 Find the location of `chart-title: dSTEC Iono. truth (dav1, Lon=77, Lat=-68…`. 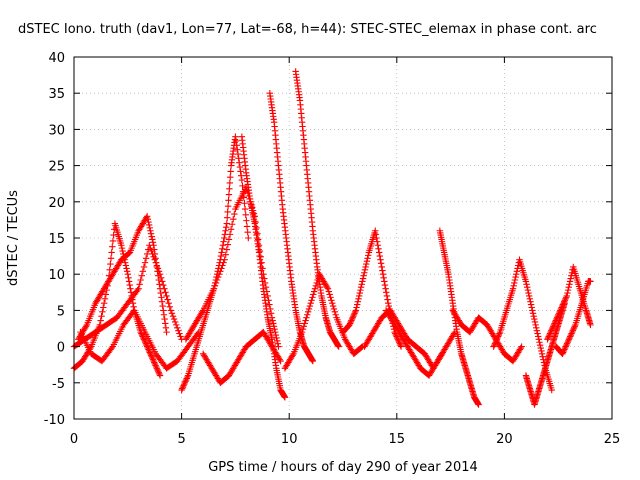

chart-title: dSTEC Iono. truth (dav1, Lon=77, Lat=-68… is located at coordinates (307, 29).